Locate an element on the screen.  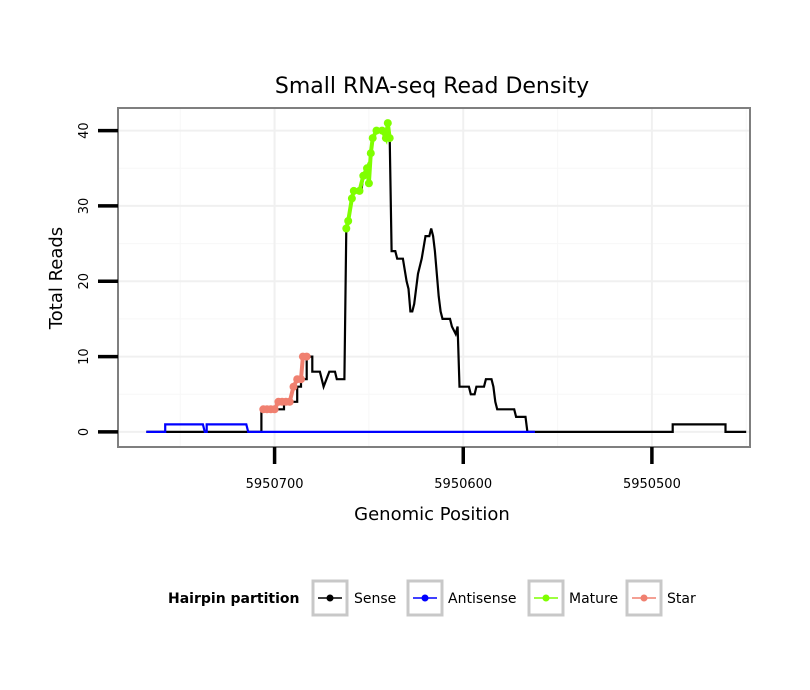
legend-item-sense: Sense is located at coordinates (353, 598).